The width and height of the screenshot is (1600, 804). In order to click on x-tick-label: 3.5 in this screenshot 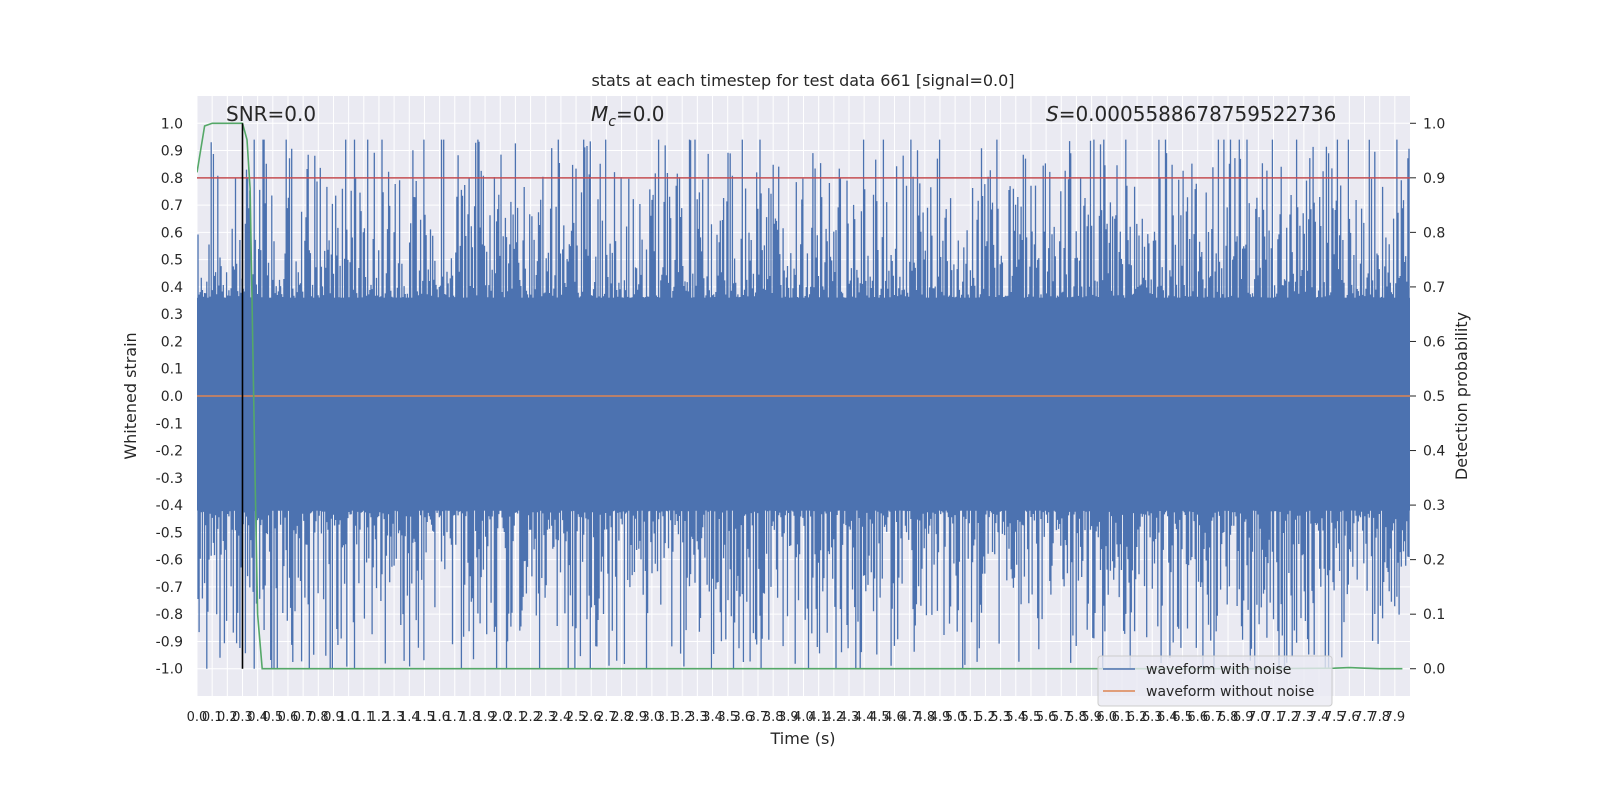, I will do `click(727, 717)`.